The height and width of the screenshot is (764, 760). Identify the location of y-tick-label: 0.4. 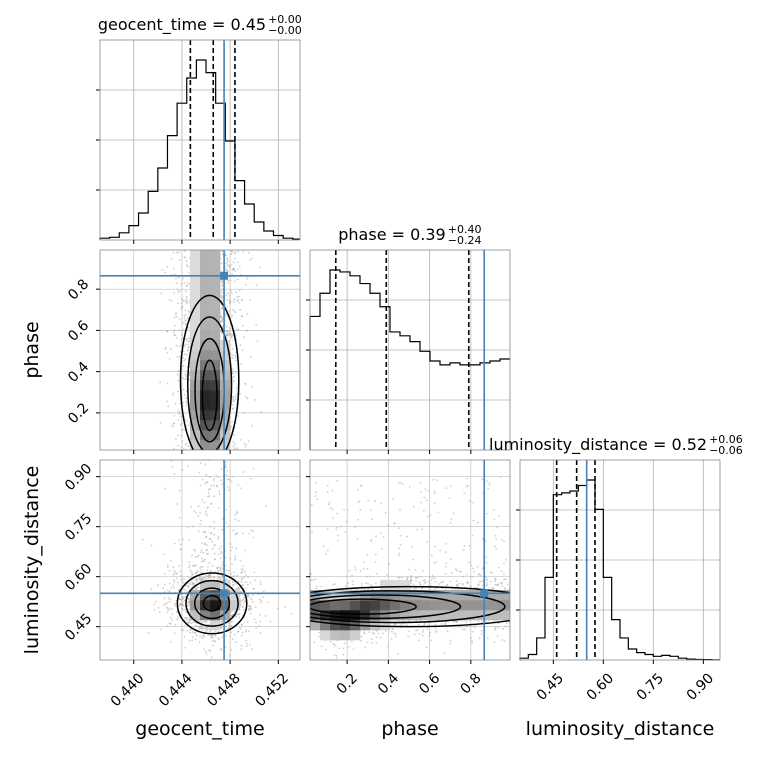
(78, 372).